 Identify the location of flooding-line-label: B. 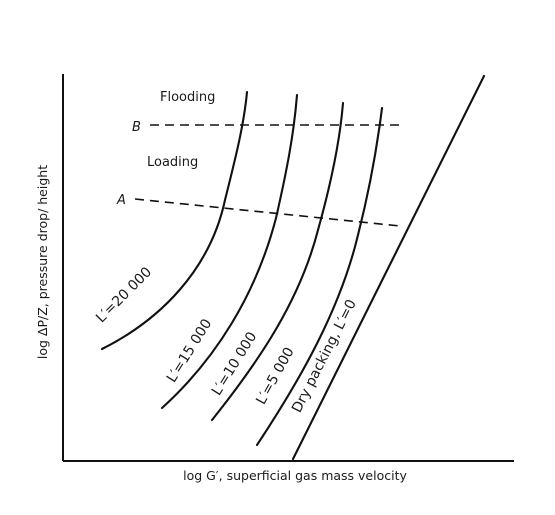
(136, 127).